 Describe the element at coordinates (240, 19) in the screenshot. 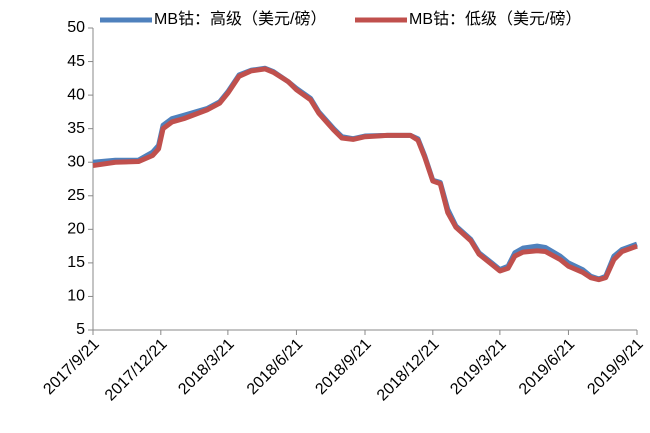

I see `legend-label: MB钴：高级（美元/磅）` at that location.